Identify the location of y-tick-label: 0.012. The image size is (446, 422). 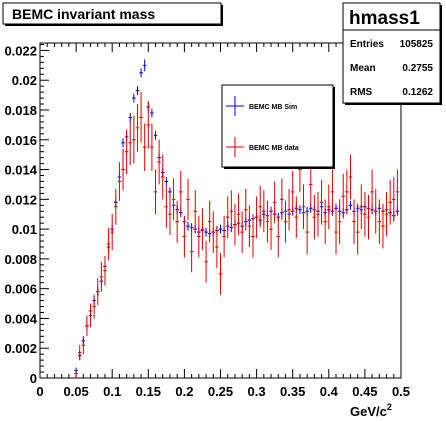
(20, 199).